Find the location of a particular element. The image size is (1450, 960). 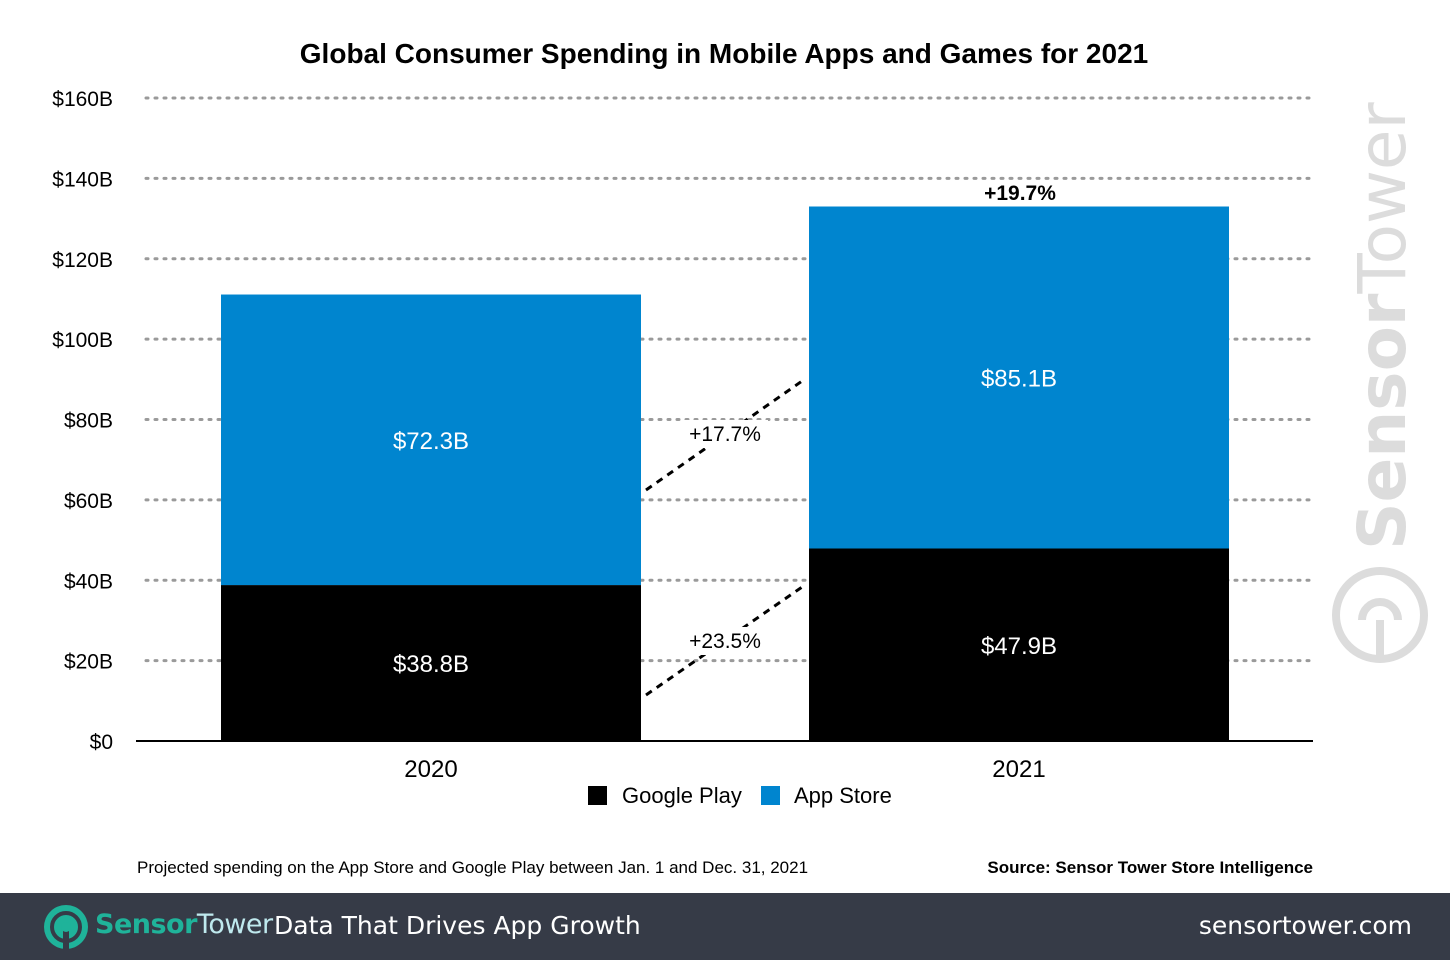

legend: Google Play App Store is located at coordinates (740, 795).